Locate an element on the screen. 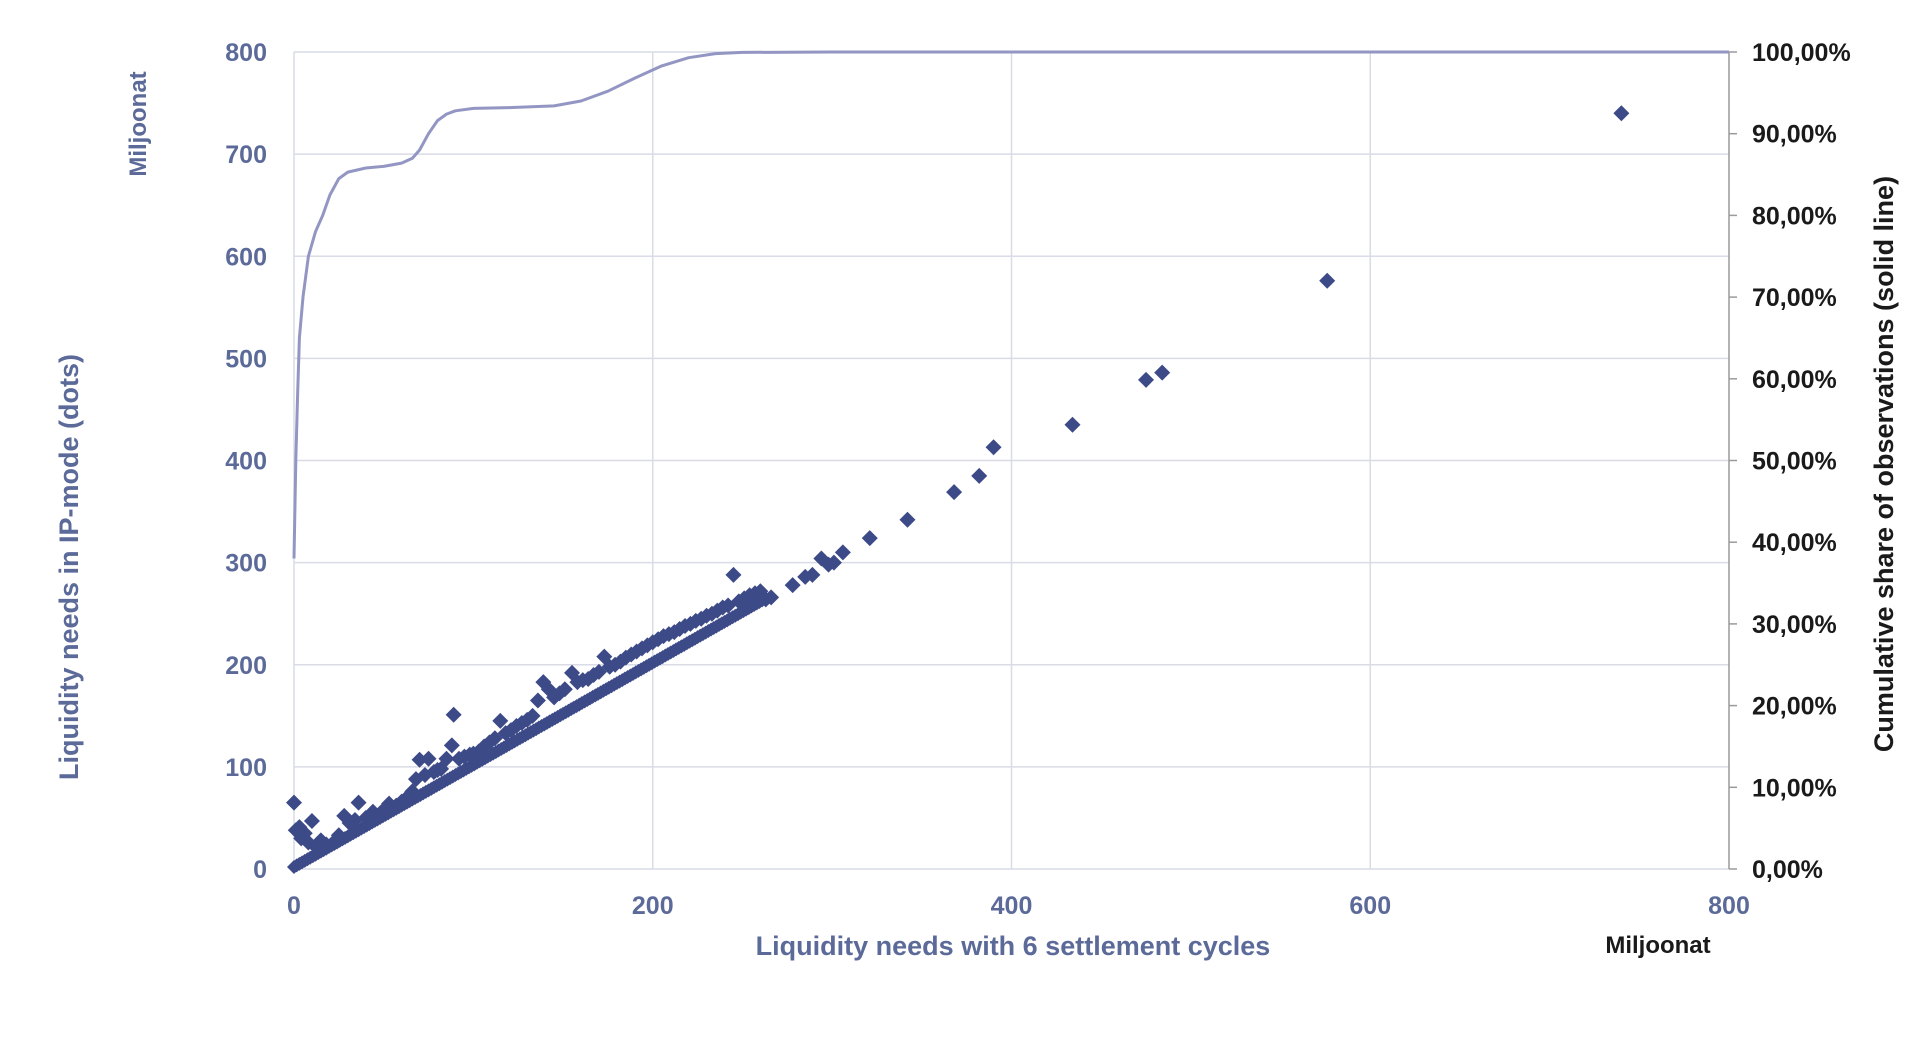  y-tick-label: 400 is located at coordinates (246, 462).